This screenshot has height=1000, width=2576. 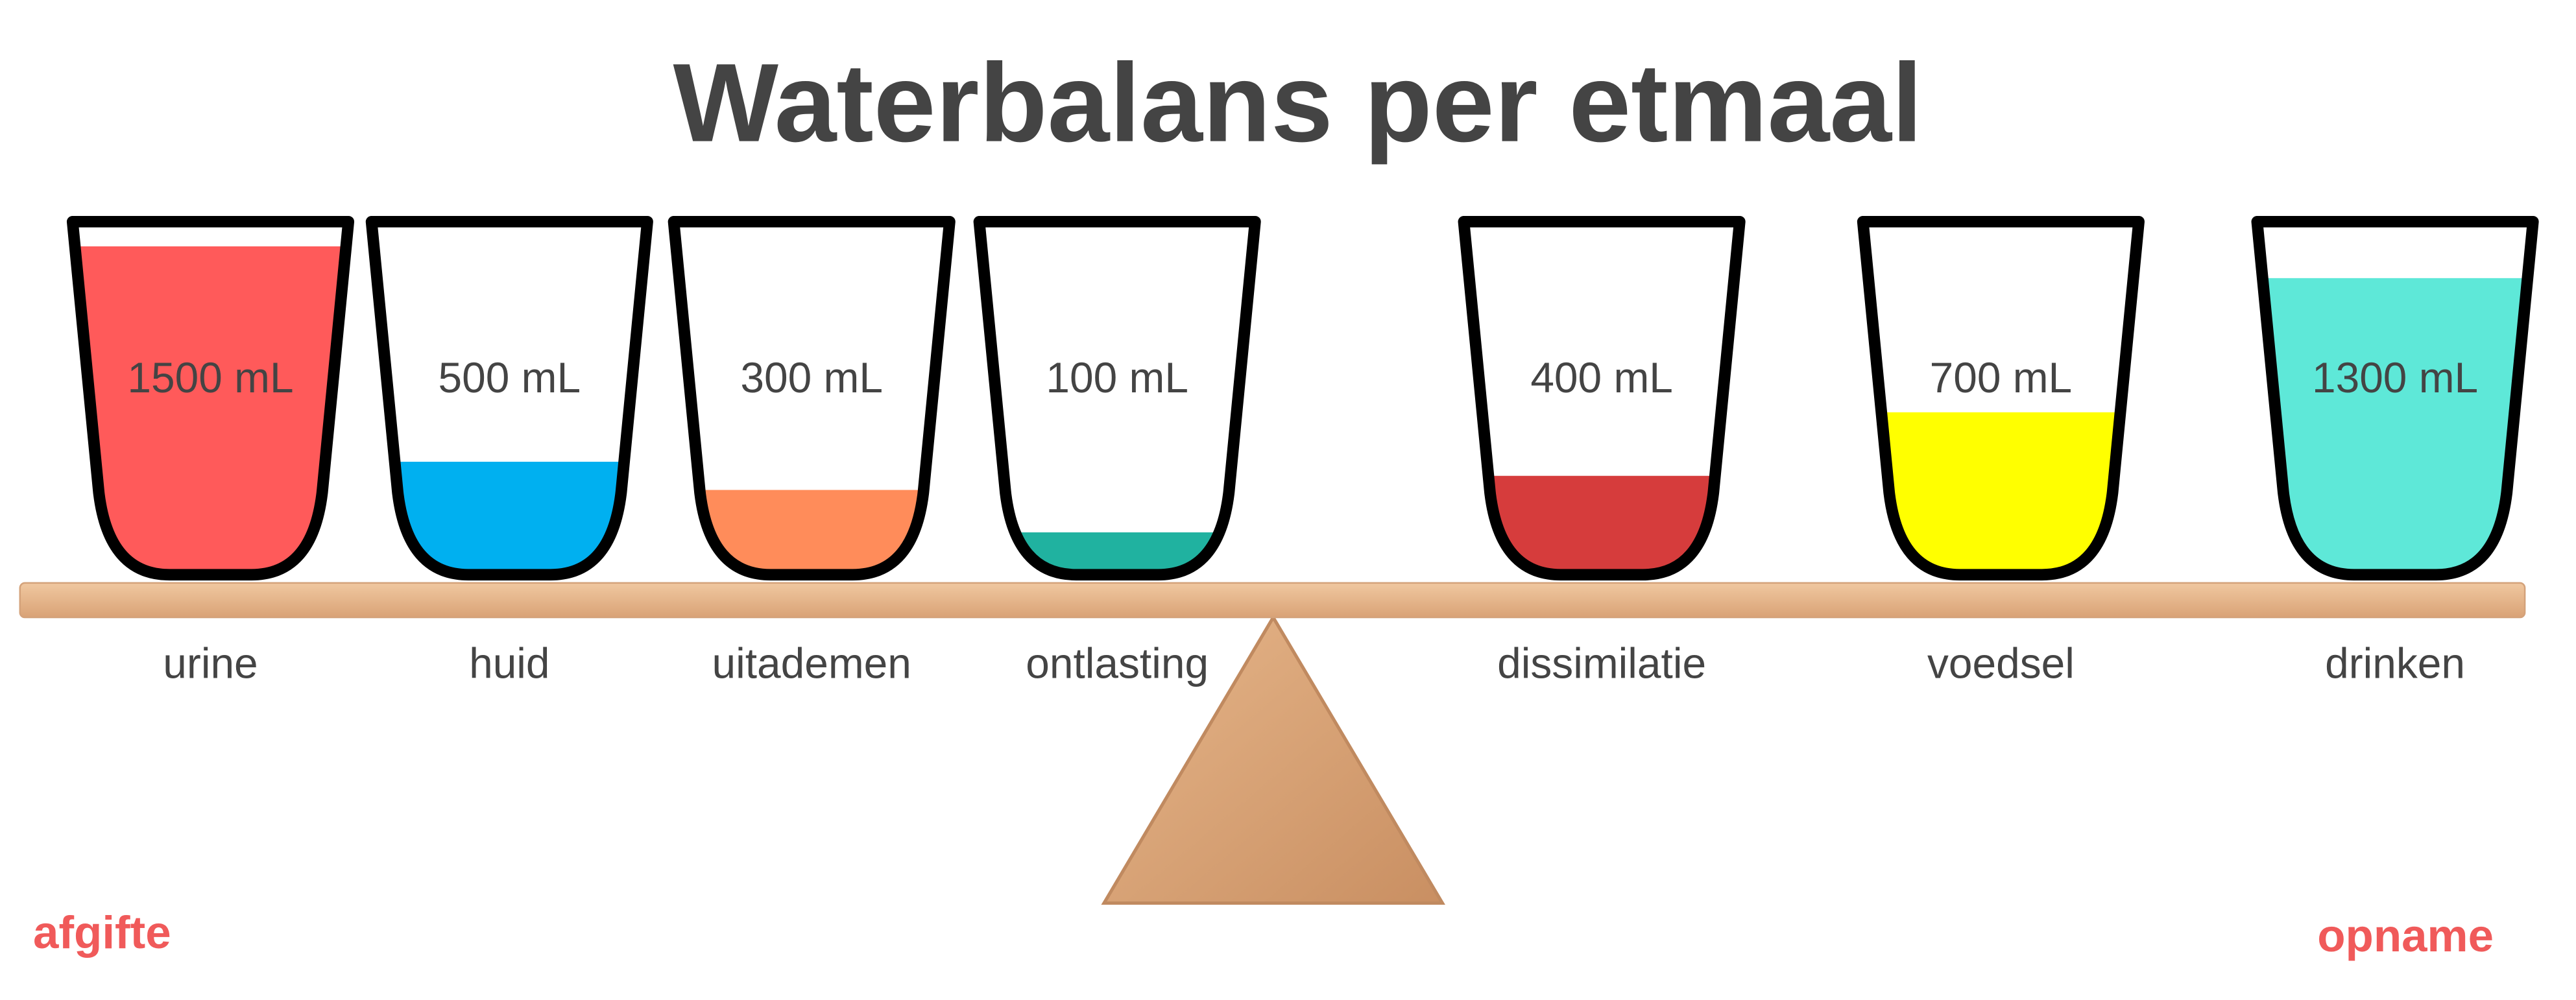 I want to click on glass-label: ontlasting, so click(x=1117, y=663).